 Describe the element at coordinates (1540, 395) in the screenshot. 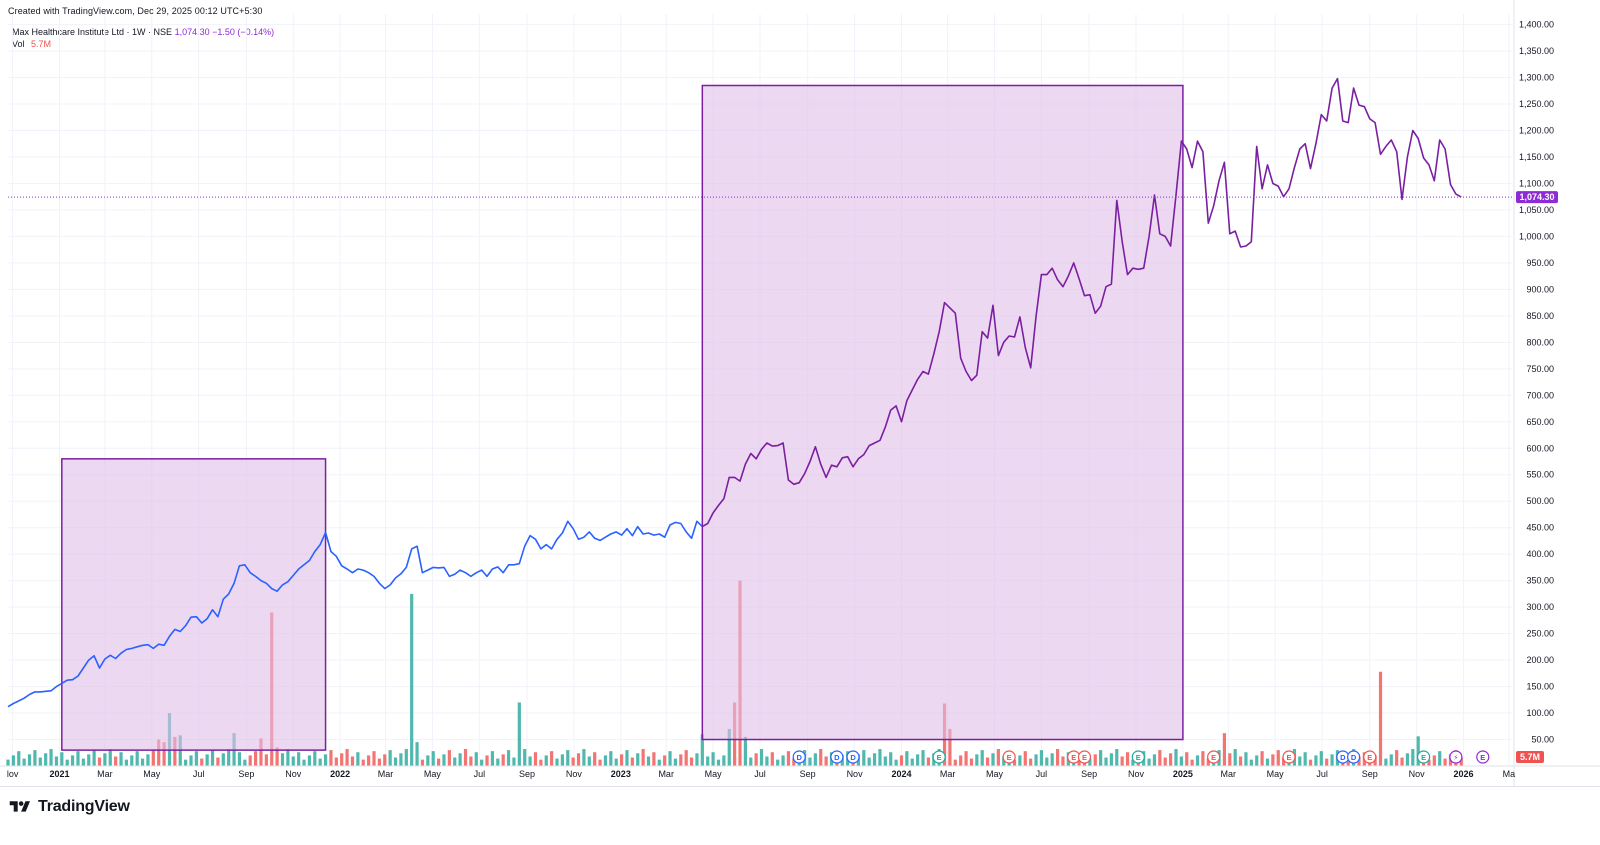

I see `y-tick-label: 700.00` at that location.